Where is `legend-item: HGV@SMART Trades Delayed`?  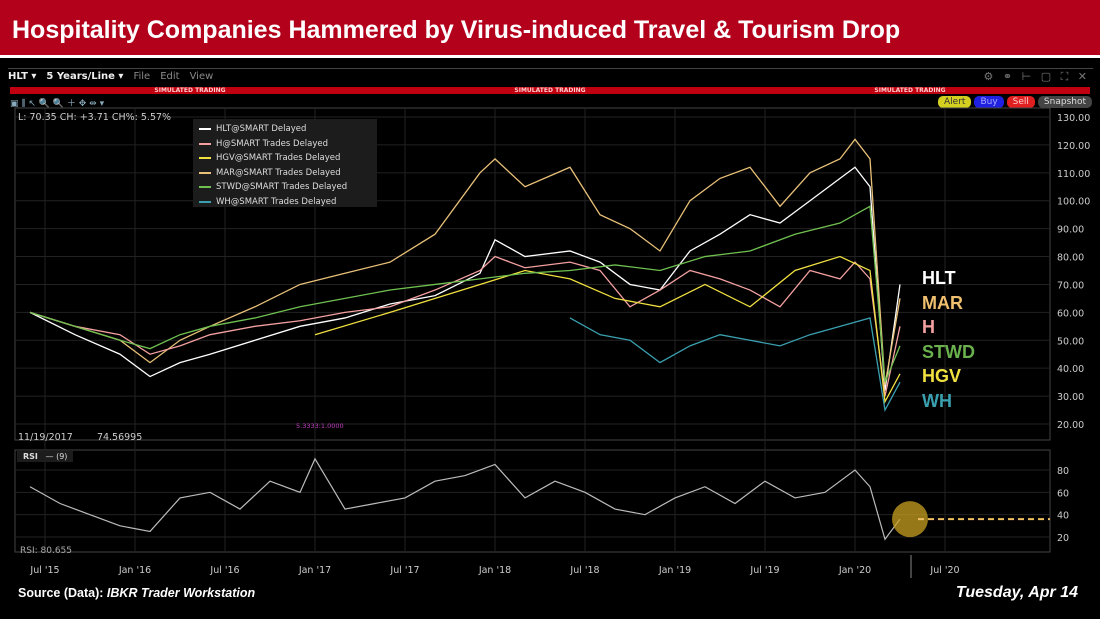 legend-item: HGV@SMART Trades Delayed is located at coordinates (285, 158).